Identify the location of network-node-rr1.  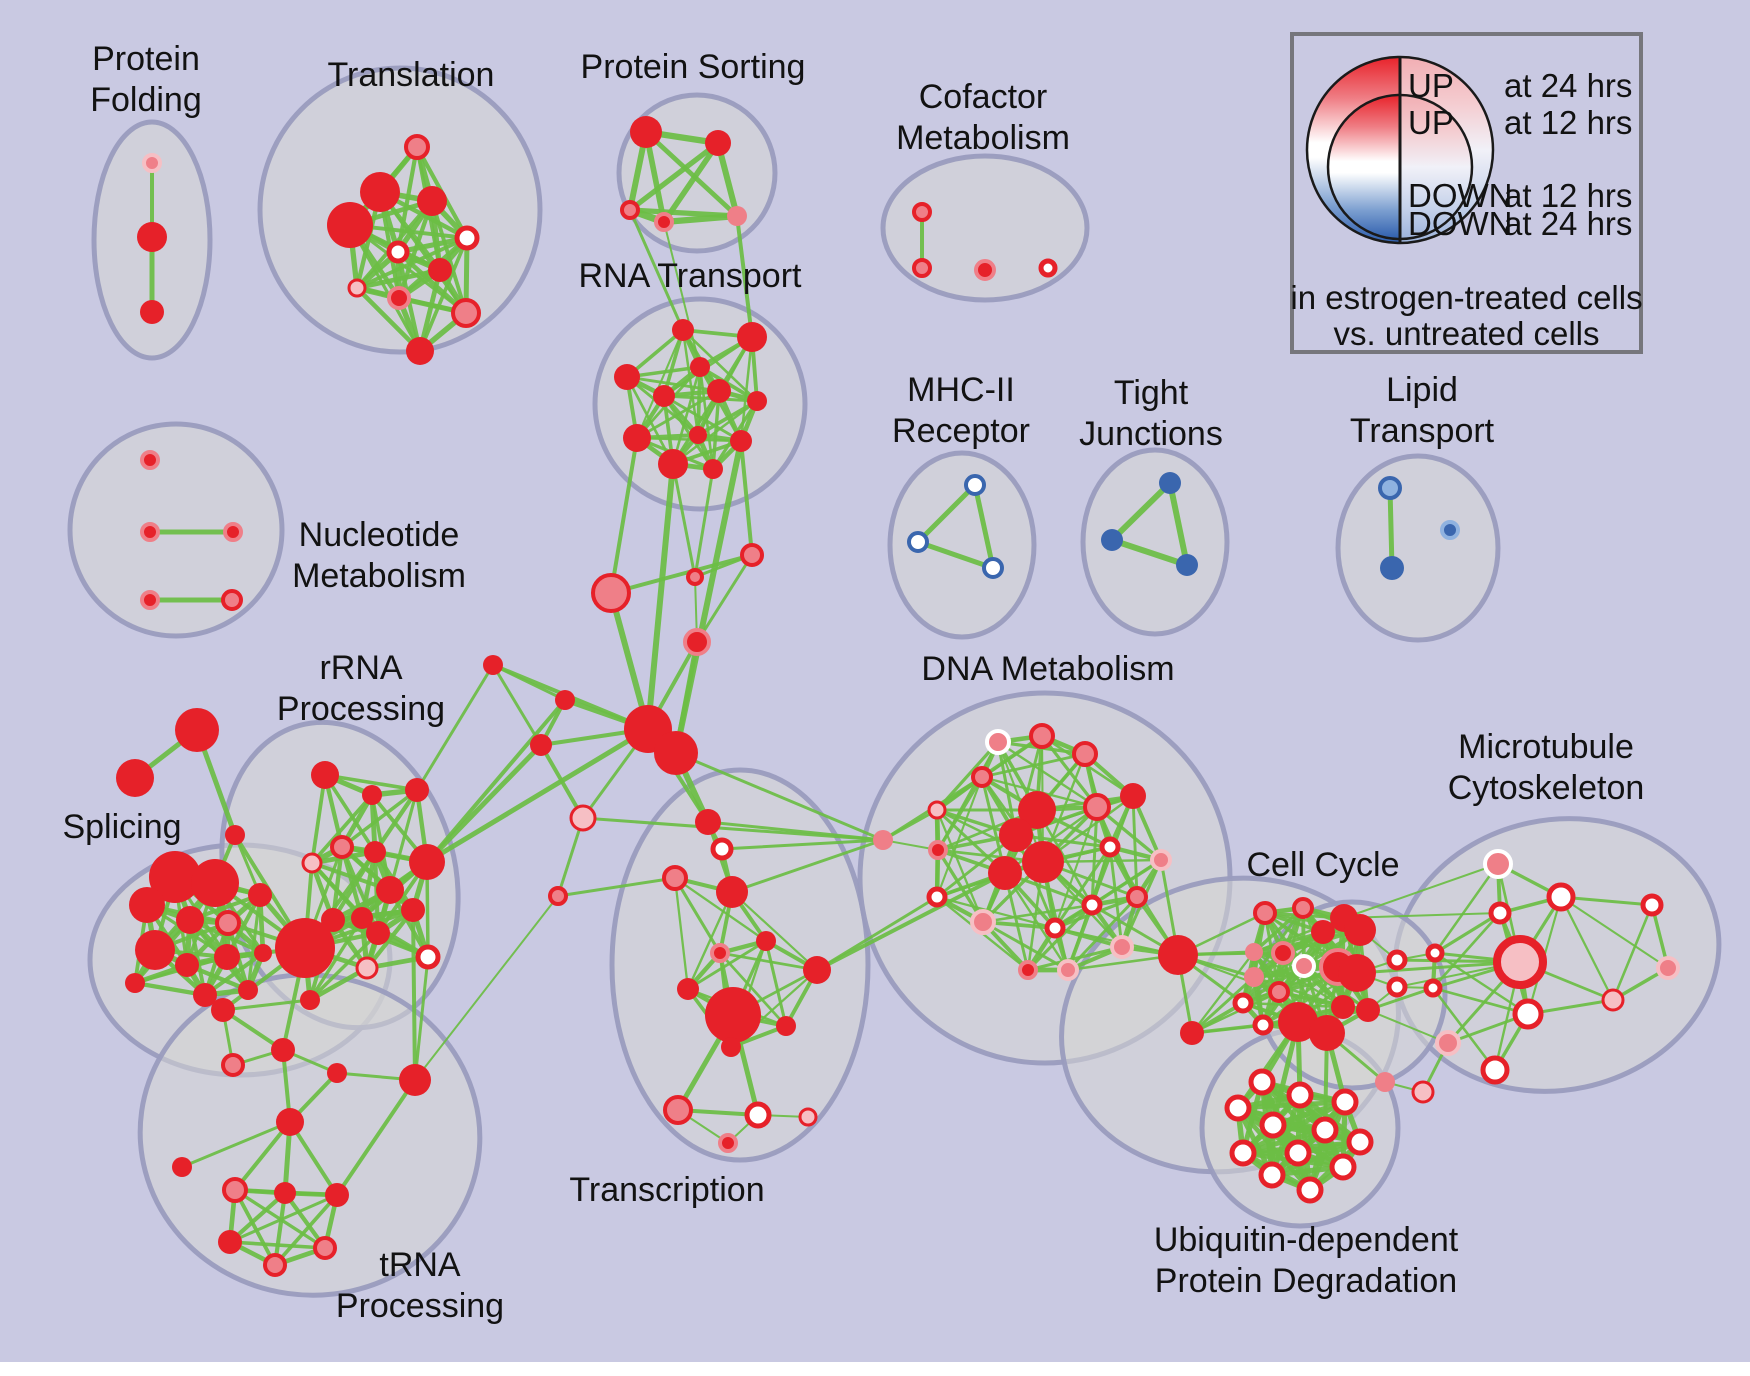
(325, 775).